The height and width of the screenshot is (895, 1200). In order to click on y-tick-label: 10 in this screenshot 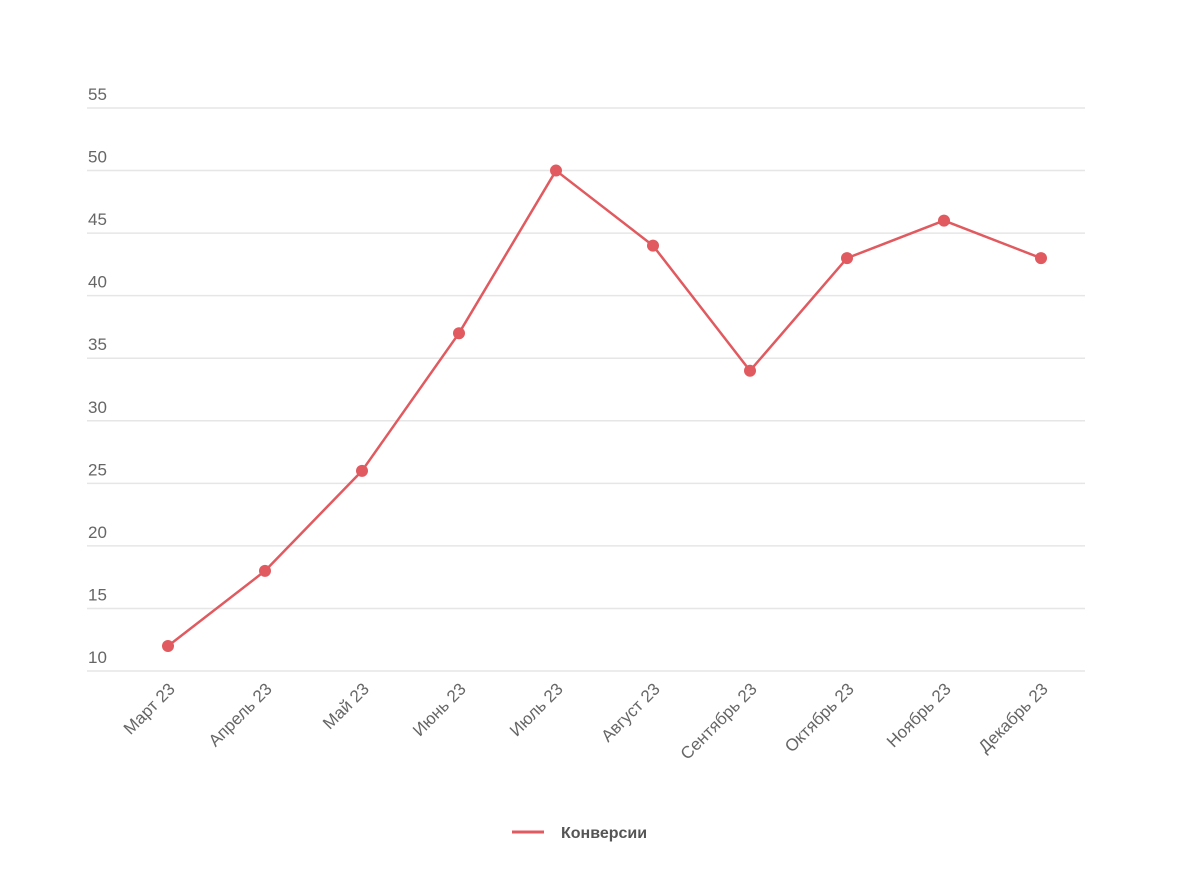, I will do `click(97, 657)`.